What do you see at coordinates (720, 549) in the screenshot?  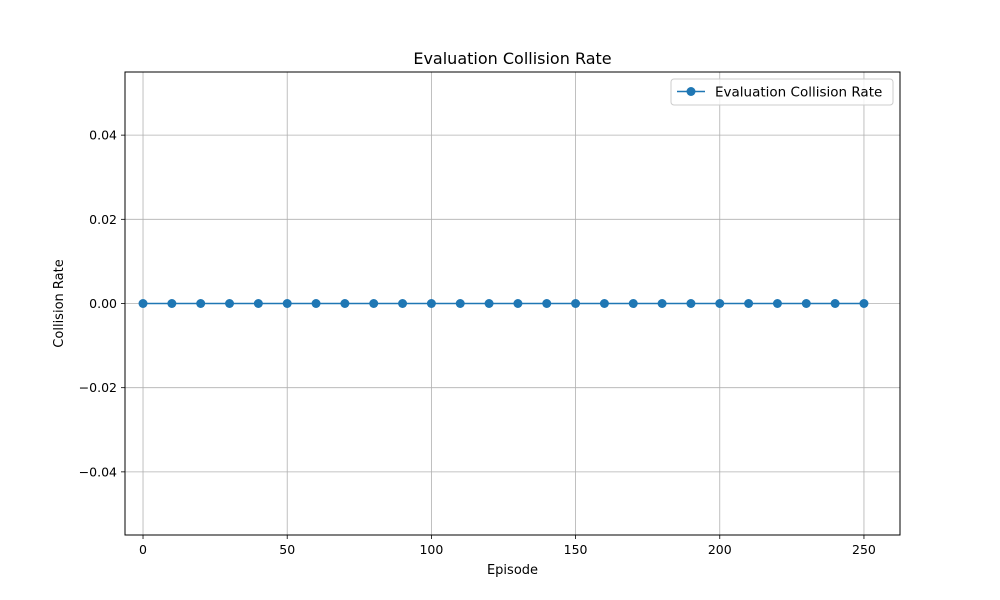 I see `x-tick-label: 200` at bounding box center [720, 549].